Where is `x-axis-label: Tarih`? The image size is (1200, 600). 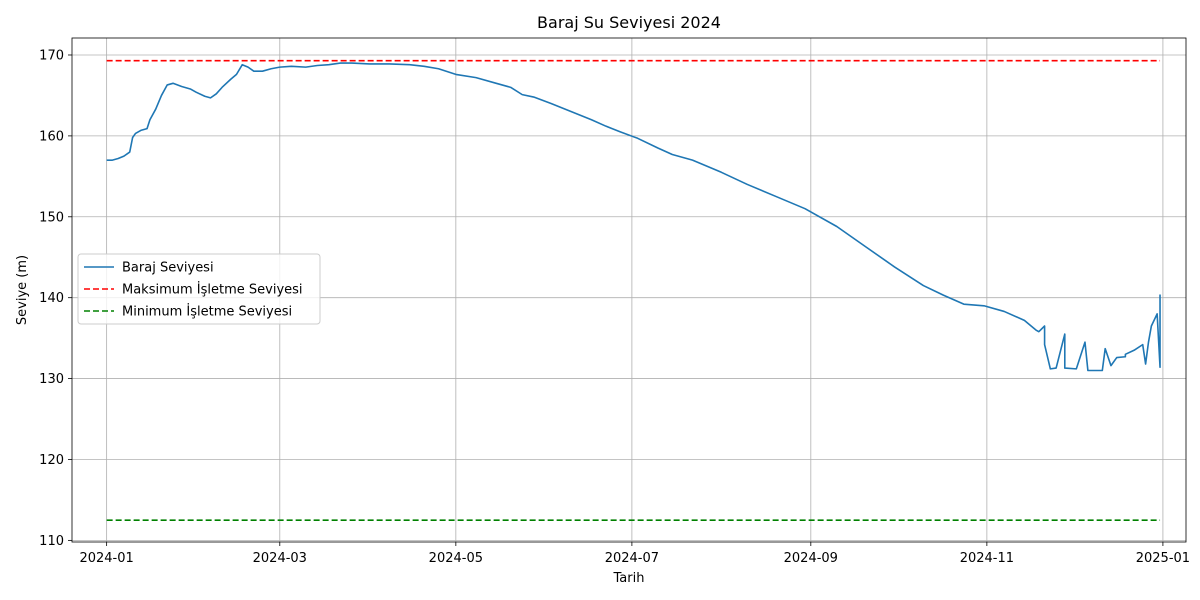
x-axis-label: Tarih is located at coordinates (629, 578).